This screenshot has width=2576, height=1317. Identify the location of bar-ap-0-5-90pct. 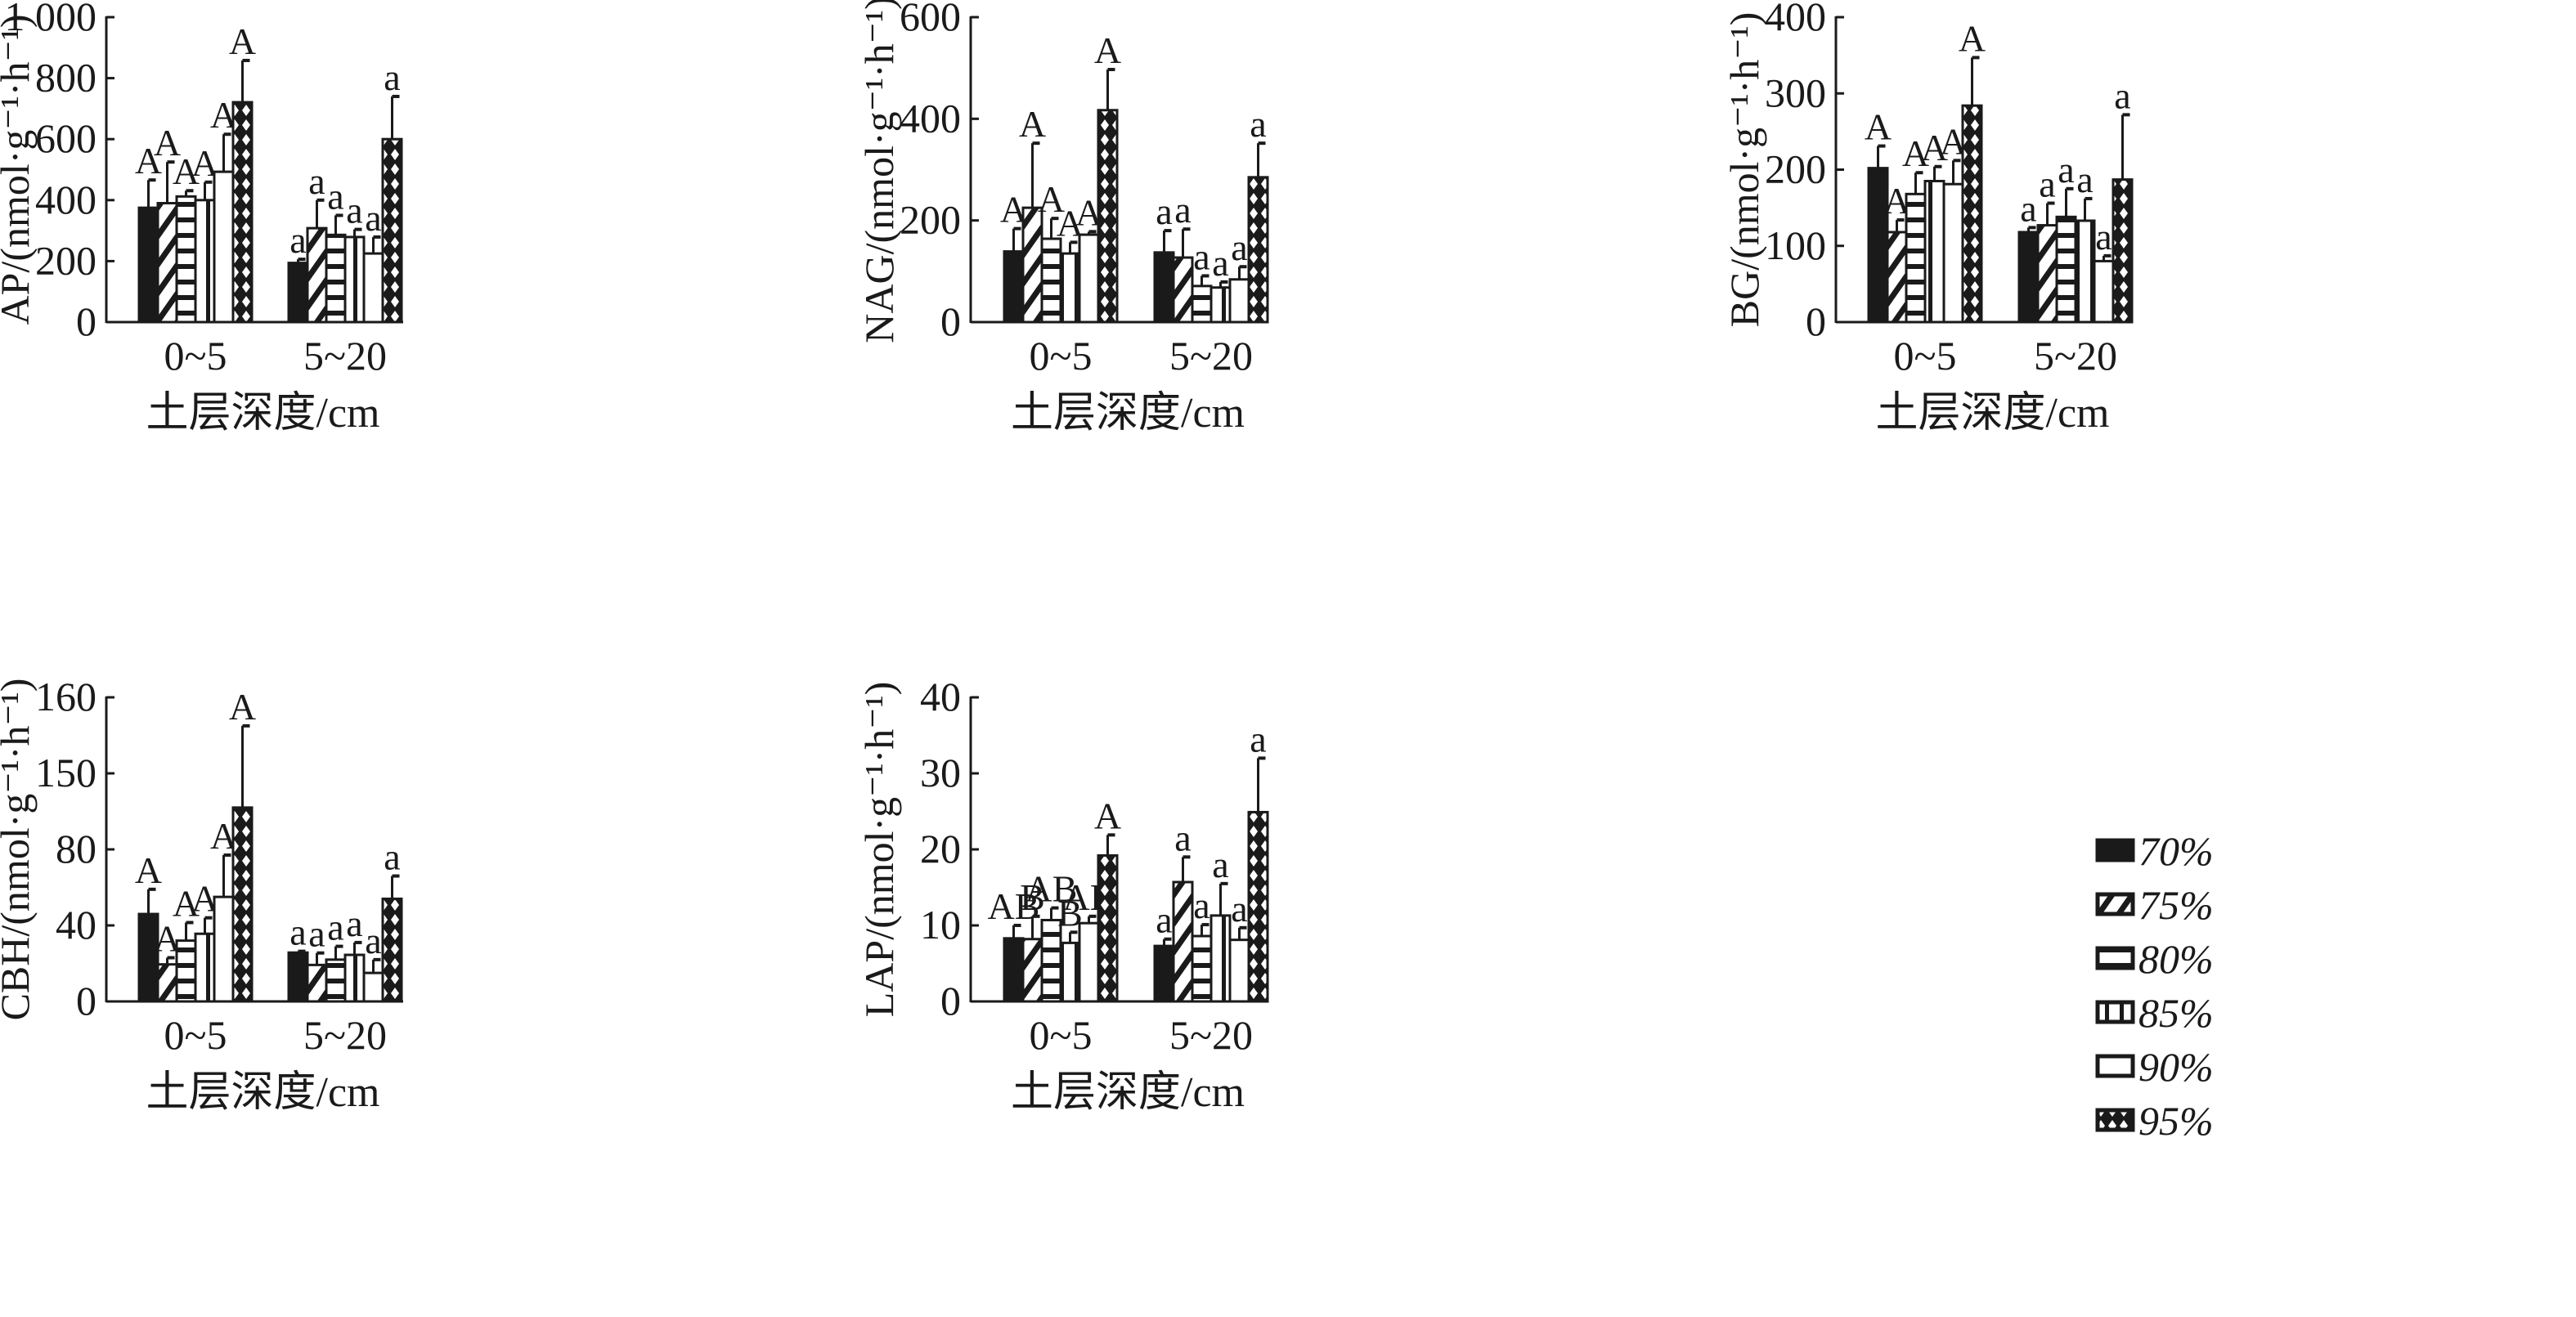
(224, 247).